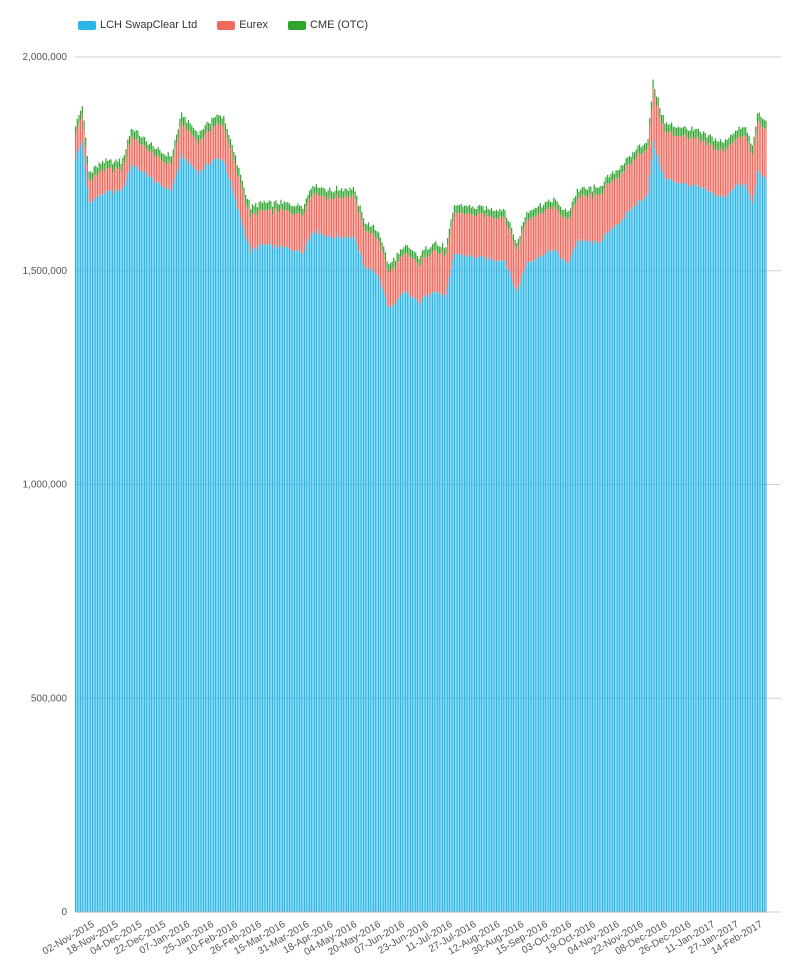 The height and width of the screenshot is (971, 799). Describe the element at coordinates (242, 25) in the screenshot. I see `legend-item-eurex: Eurex` at that location.